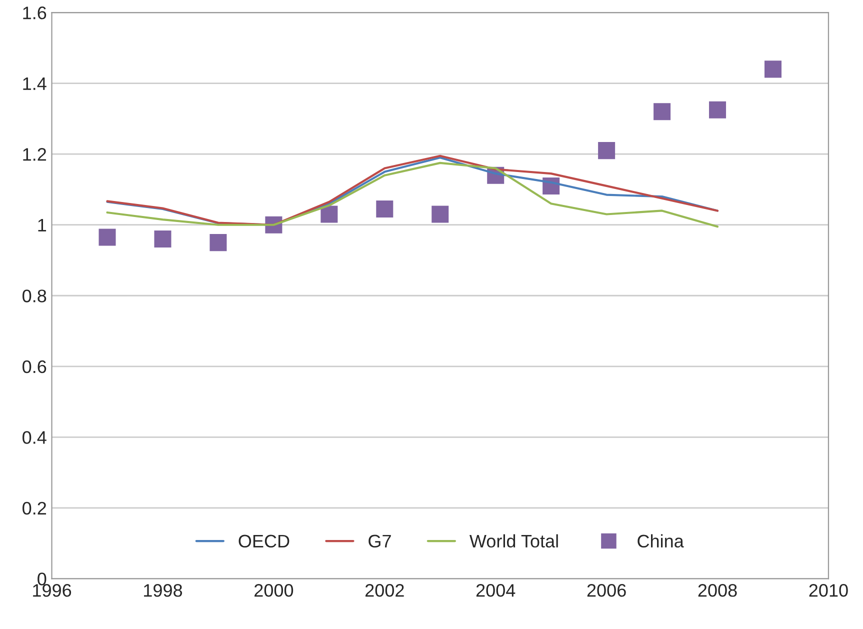 This screenshot has height=629, width=863. I want to click on y-tick-label: 1.4, so click(34, 83).